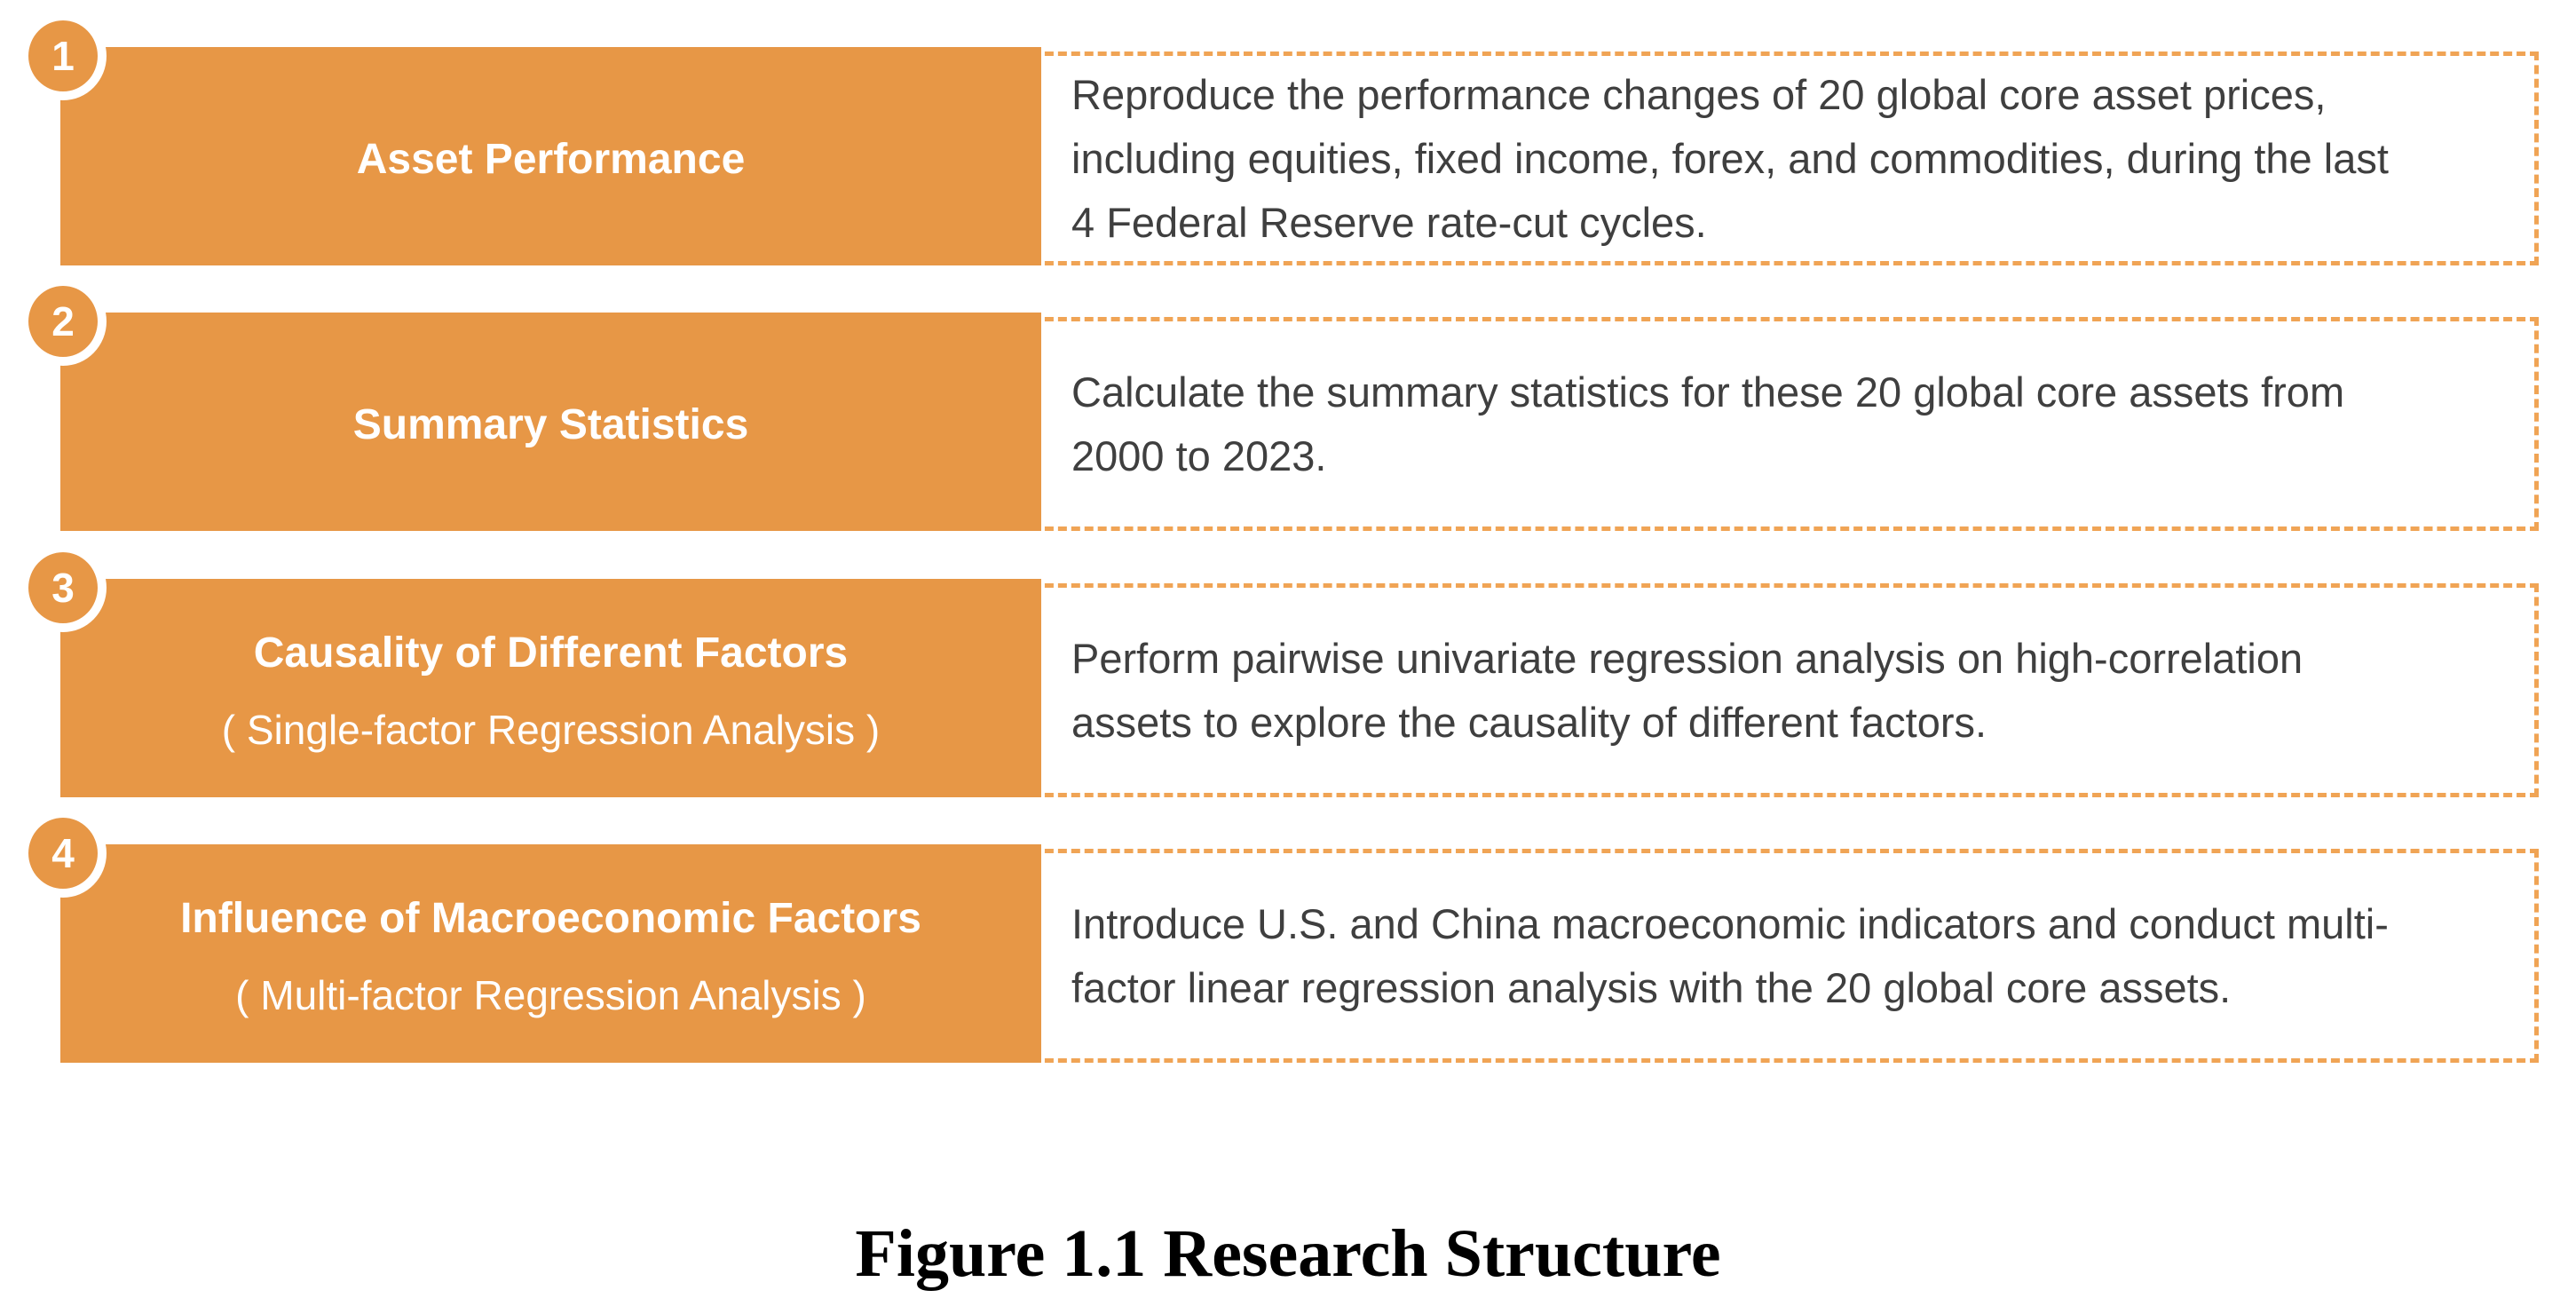  I want to click on step-3-number: 3, so click(63, 588).